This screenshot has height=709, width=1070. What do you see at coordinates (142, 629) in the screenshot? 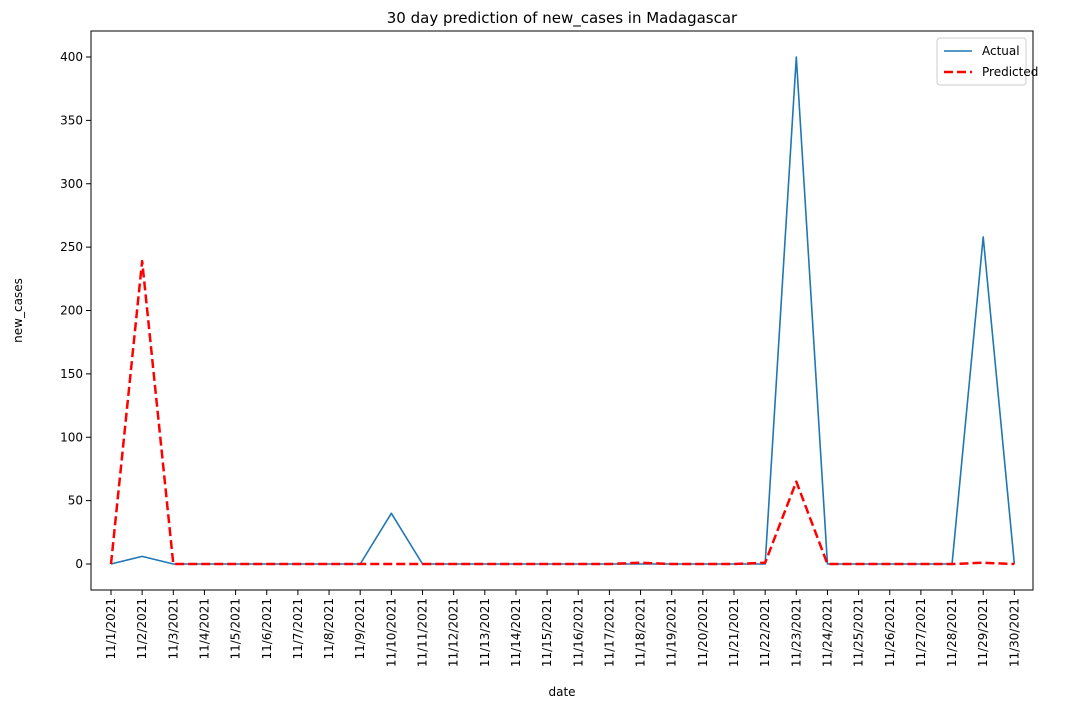
I see `x-tick-label: 11/2/2021` at bounding box center [142, 629].